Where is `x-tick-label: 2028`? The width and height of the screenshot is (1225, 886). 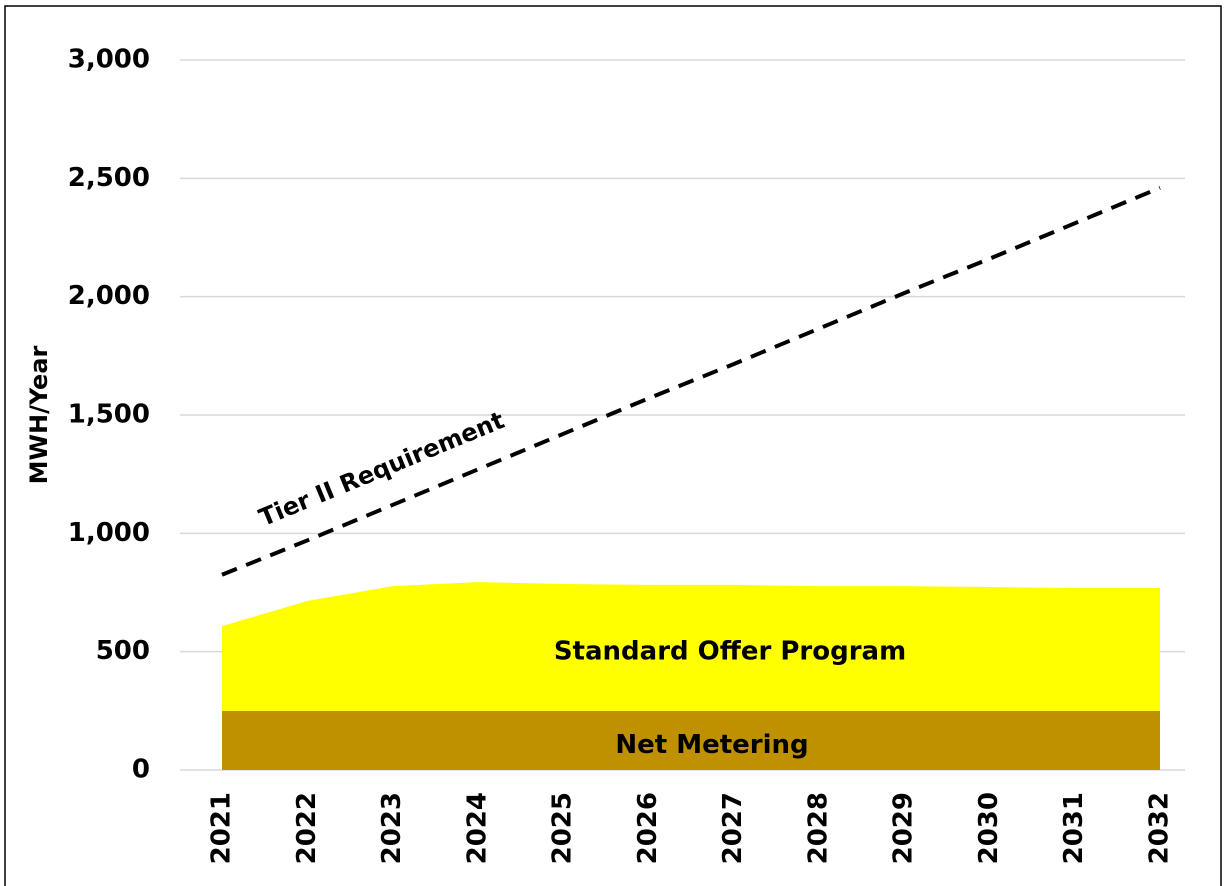
x-tick-label: 2028 is located at coordinates (818, 828).